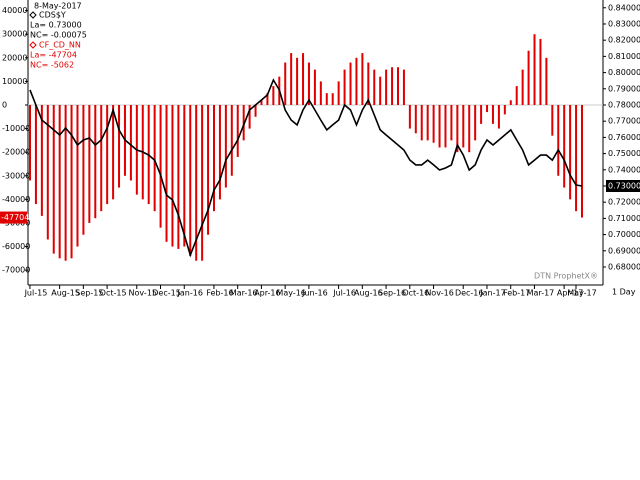  What do you see at coordinates (344, 293) in the screenshot?
I see `x-tick-label: Jul-16` at bounding box center [344, 293].